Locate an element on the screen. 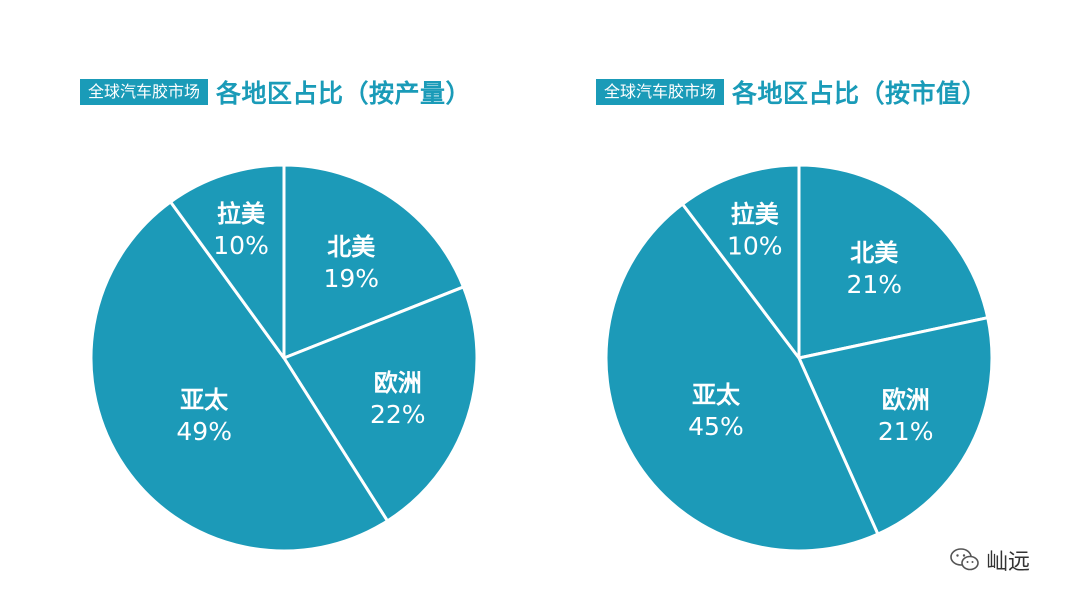 This screenshot has height=605, width=1080. chart-title-market-value: 全球汽车胶市场 各地区占比（按市值） is located at coordinates (791, 92).